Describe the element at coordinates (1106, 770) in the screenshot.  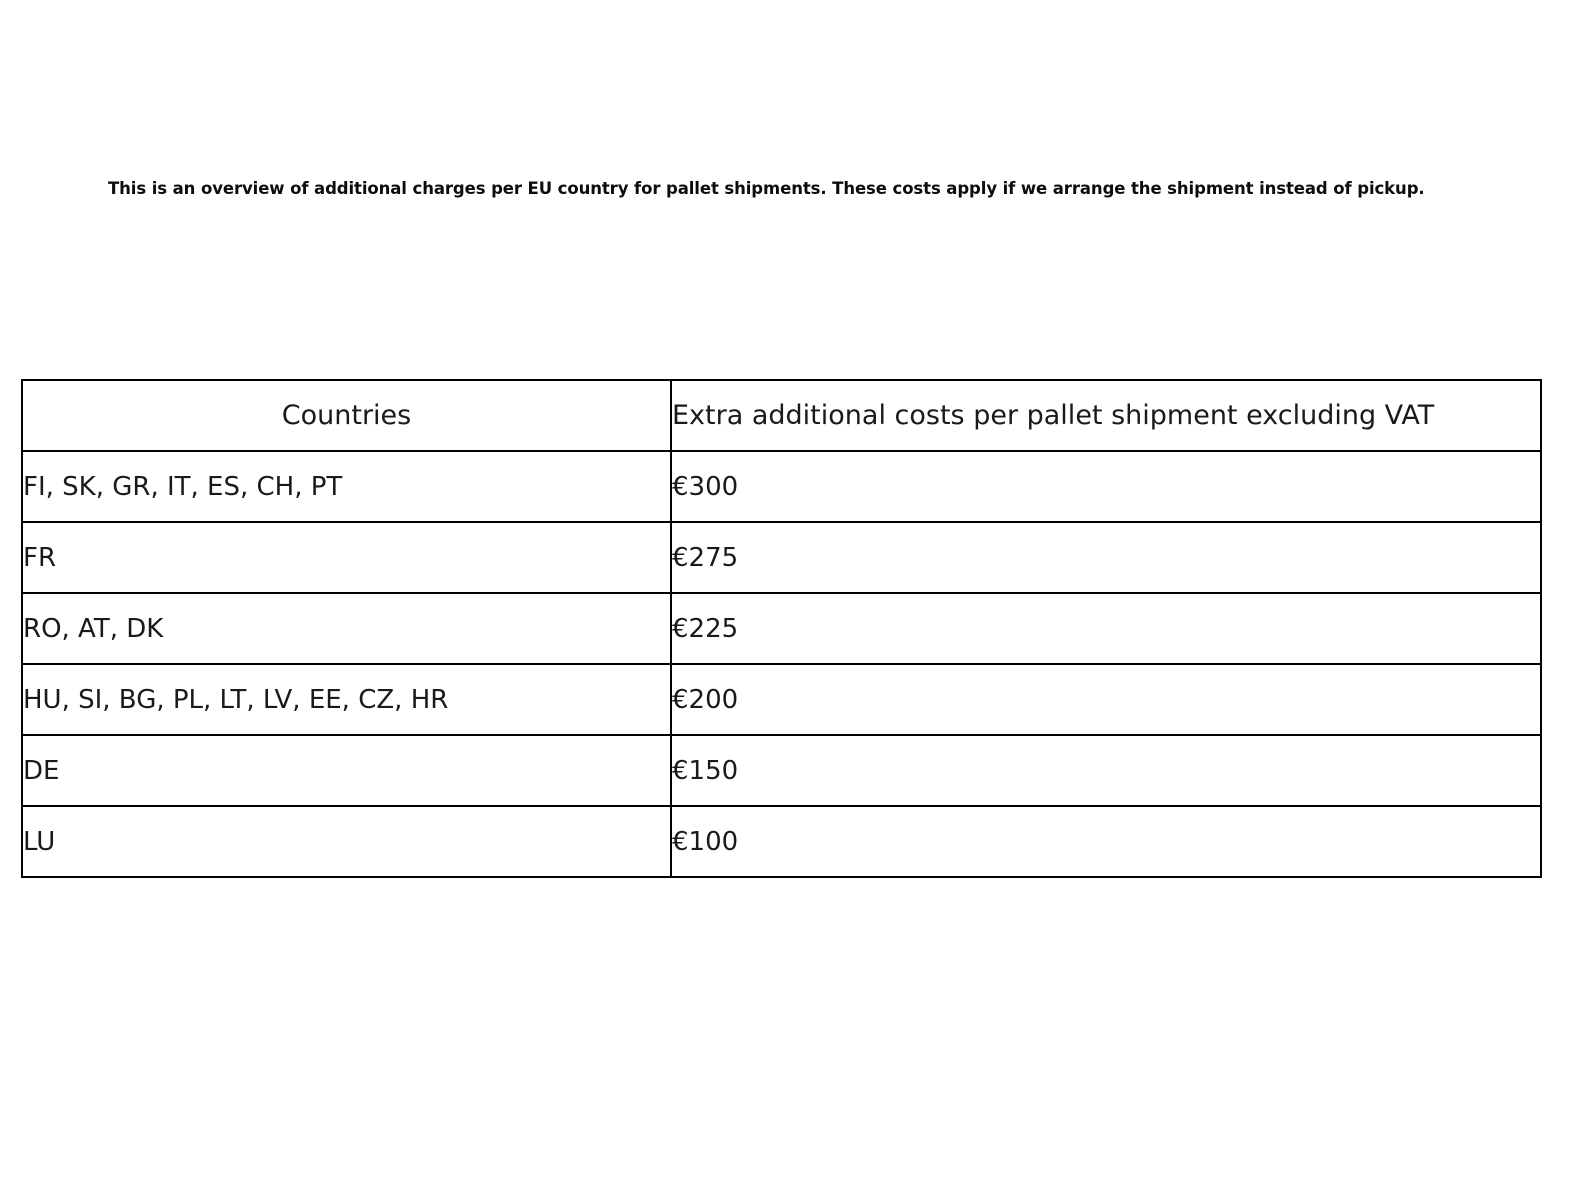
I see `cell-cost: €150` at that location.